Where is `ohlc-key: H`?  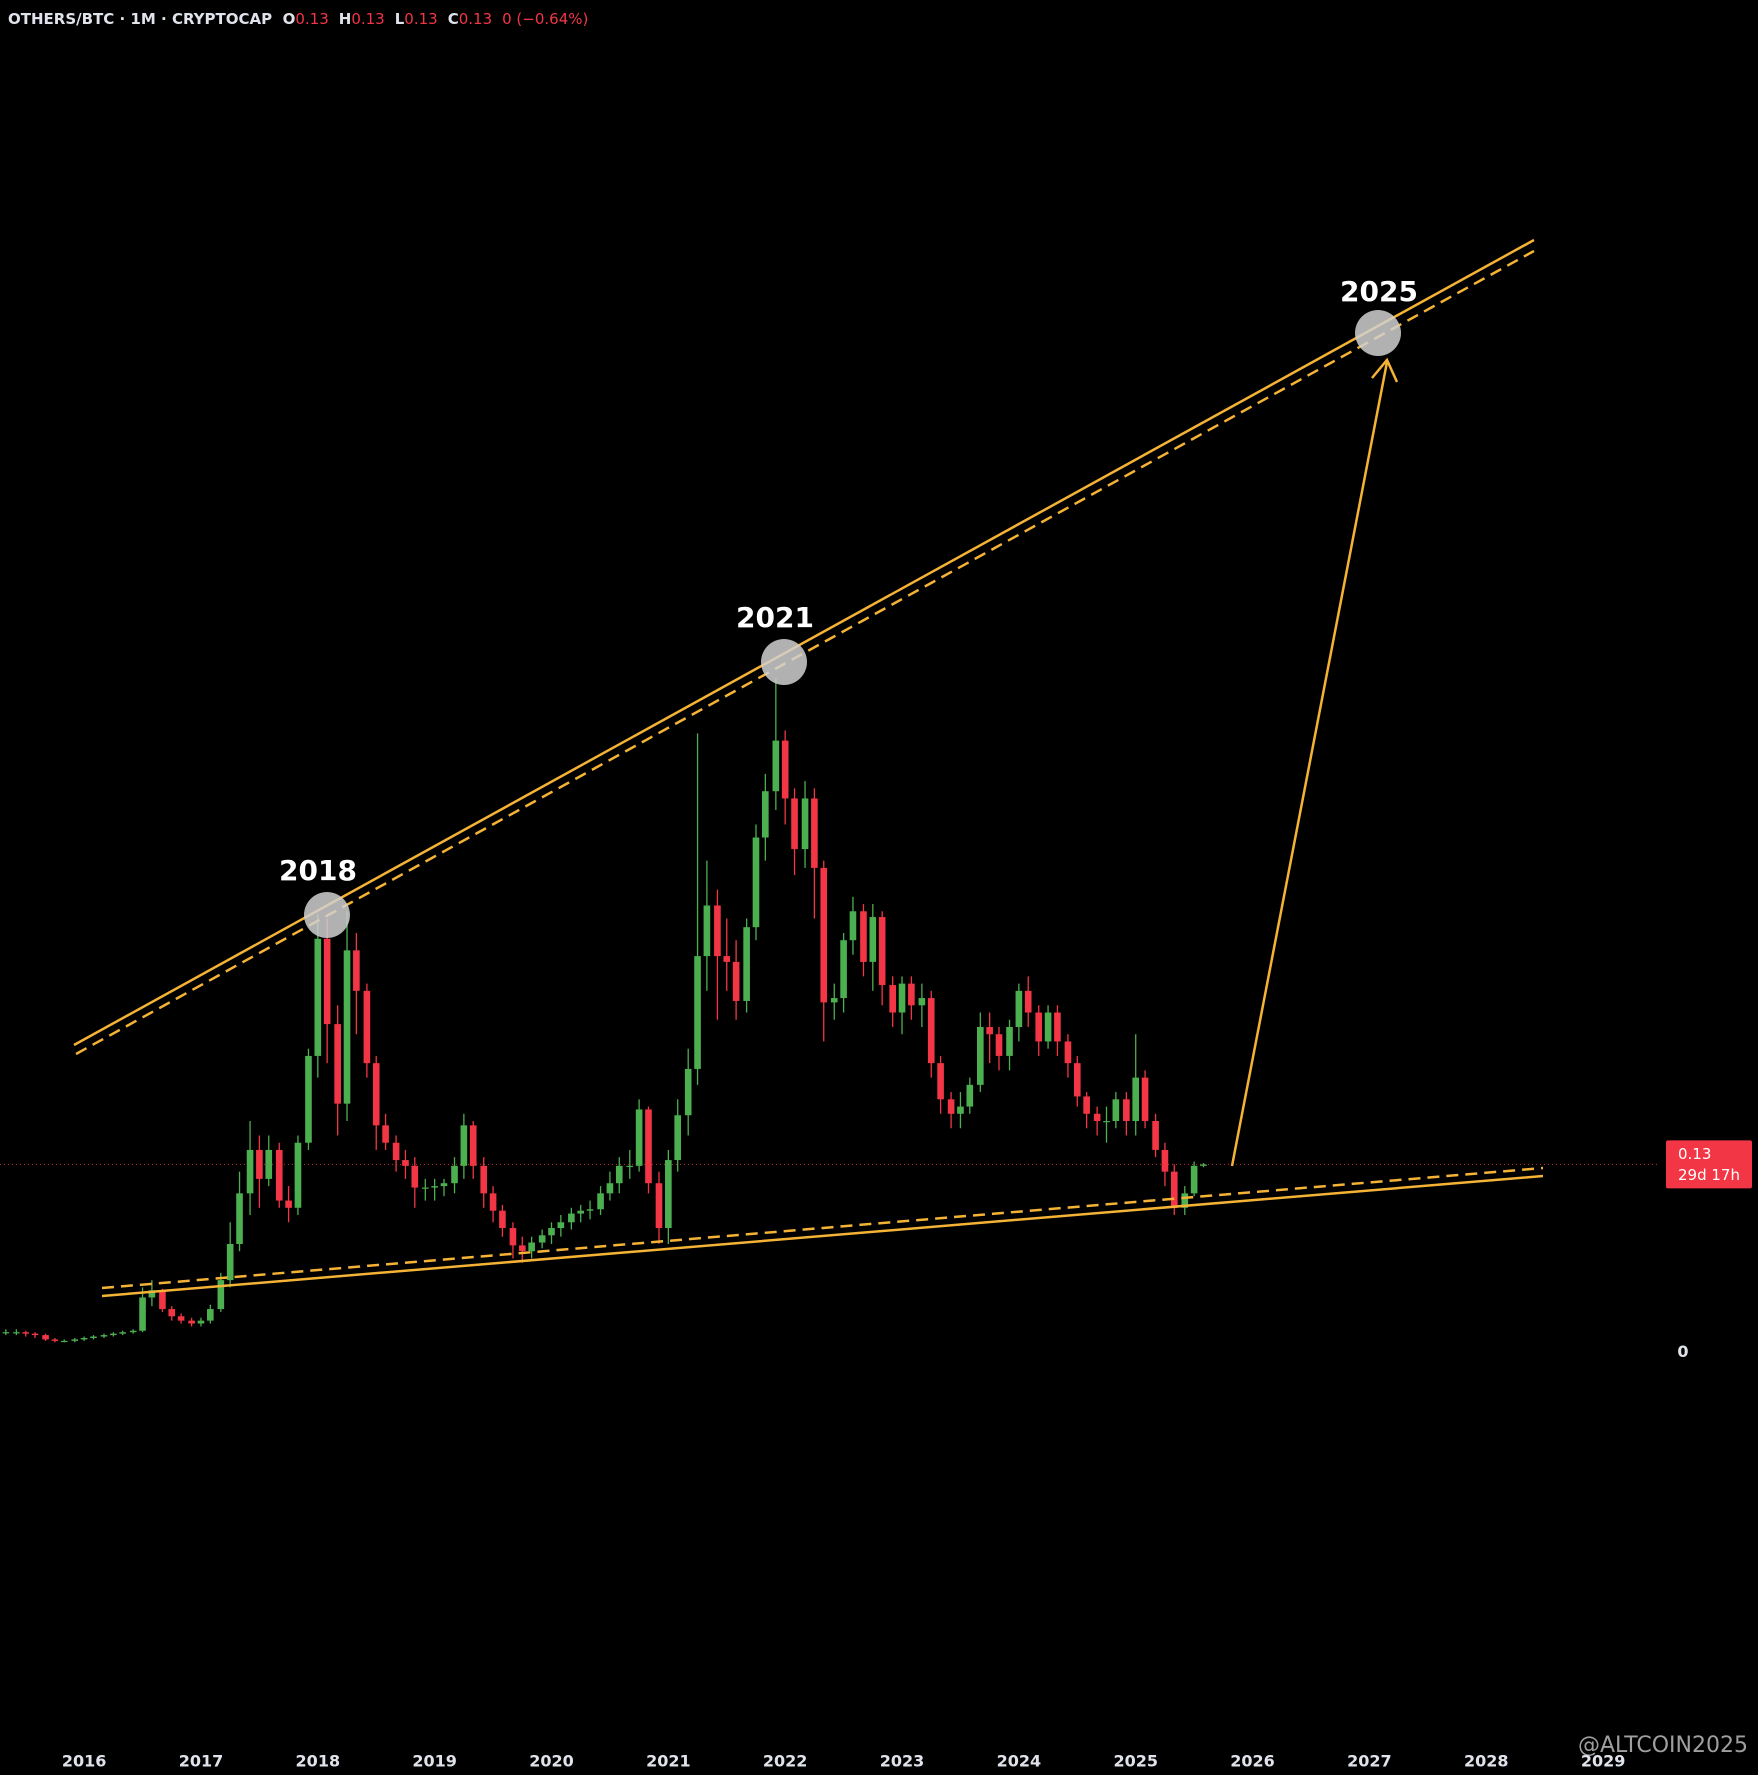
ohlc-key: H is located at coordinates (345, 19).